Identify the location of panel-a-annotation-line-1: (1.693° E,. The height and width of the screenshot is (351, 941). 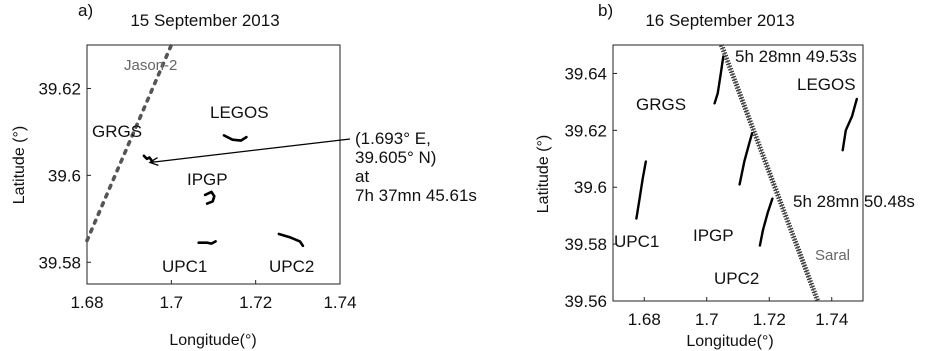
(393, 138).